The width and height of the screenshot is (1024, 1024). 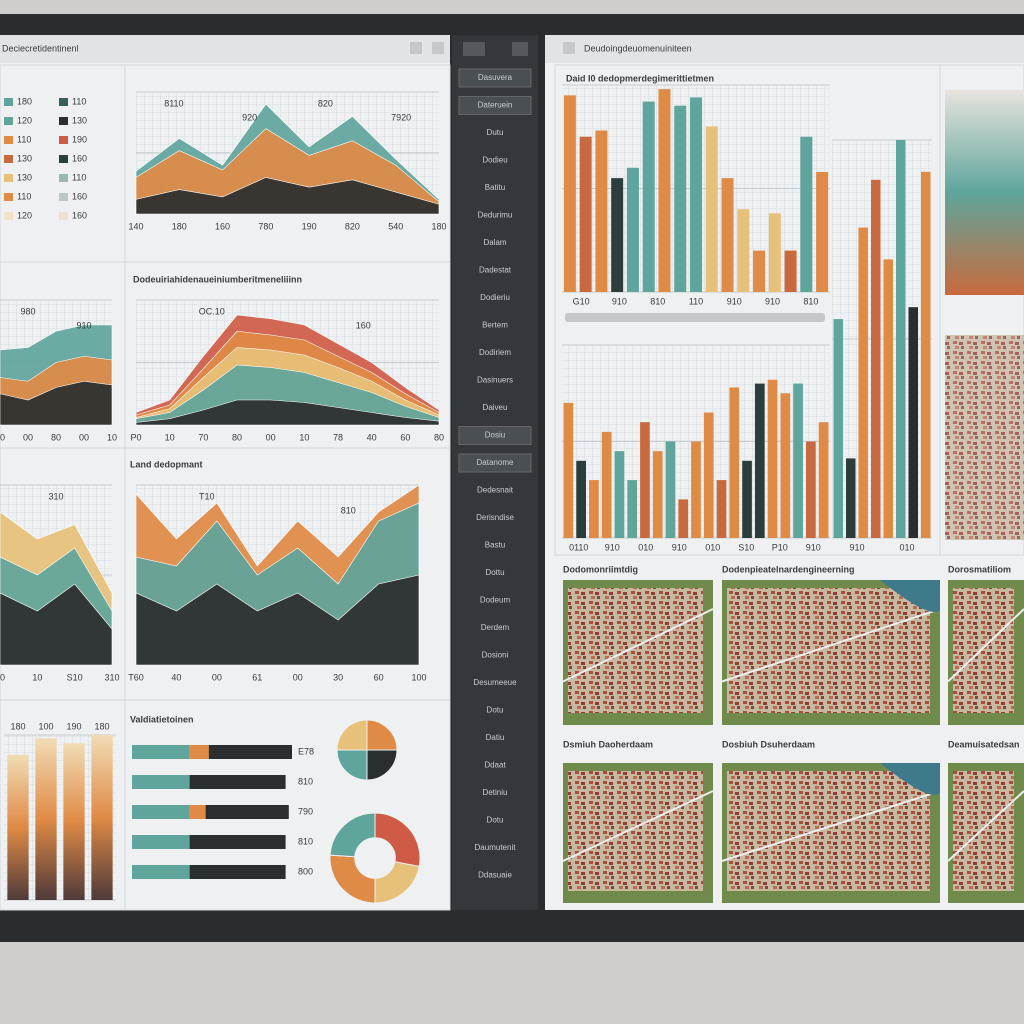 I want to click on legend-label: 190, so click(x=79, y=139).